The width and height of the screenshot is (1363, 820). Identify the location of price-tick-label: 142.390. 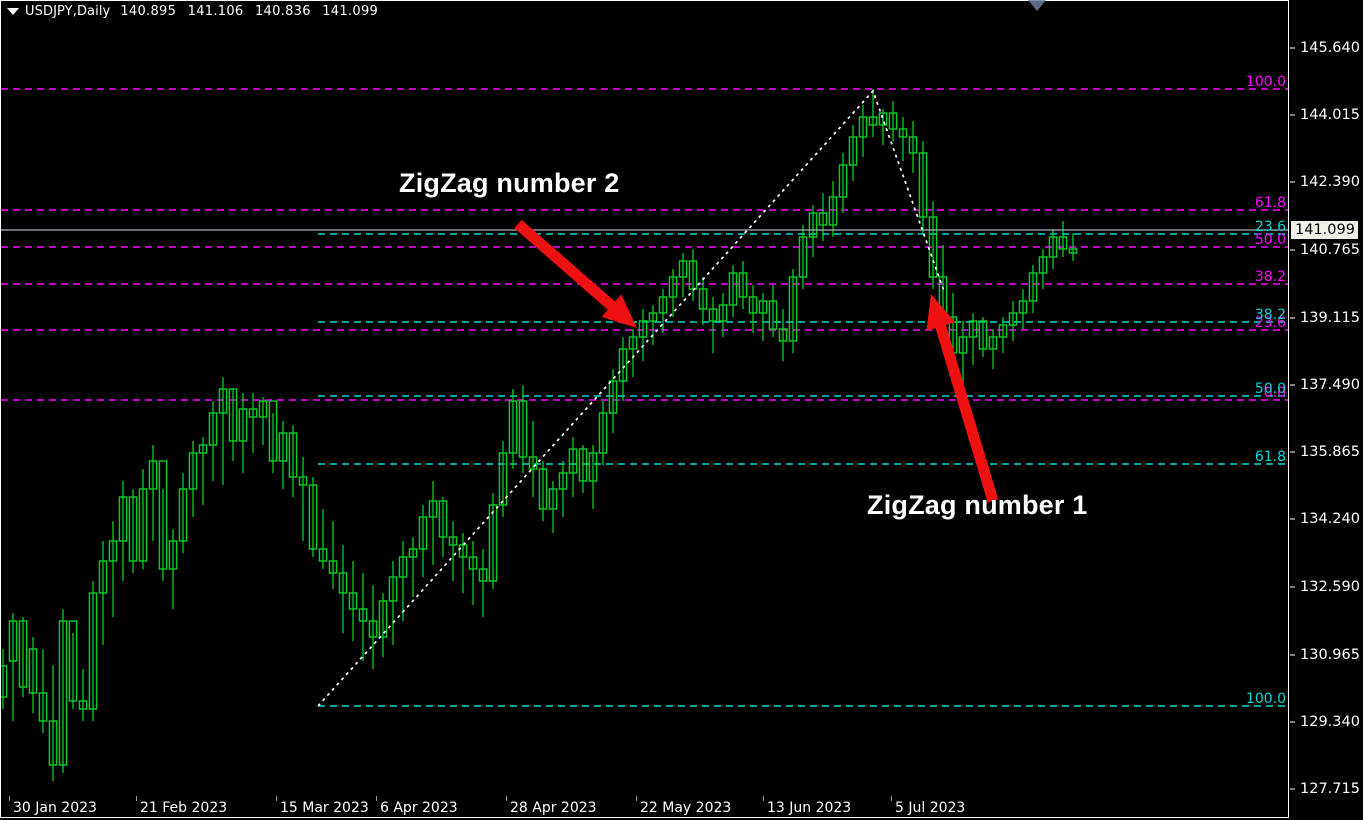
(1330, 182).